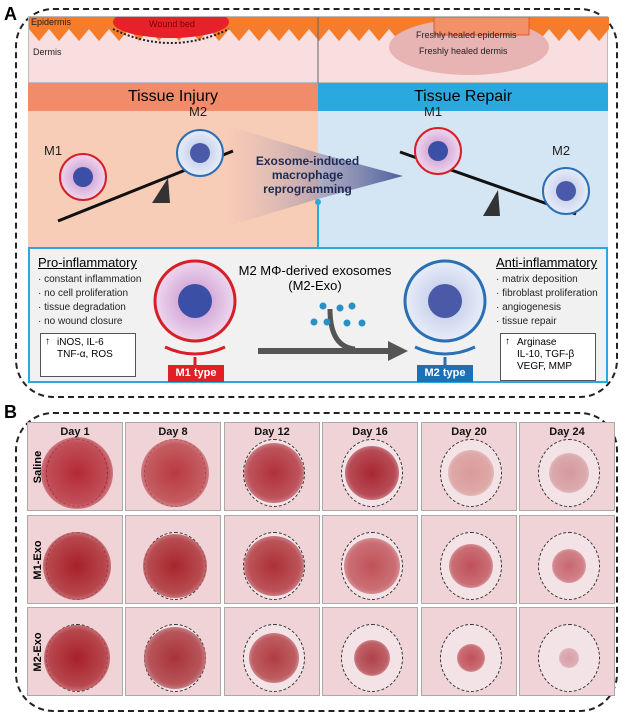 The height and width of the screenshot is (719, 625). Describe the element at coordinates (82, 307) in the screenshot. I see `list-item: · tissue degradation` at that location.